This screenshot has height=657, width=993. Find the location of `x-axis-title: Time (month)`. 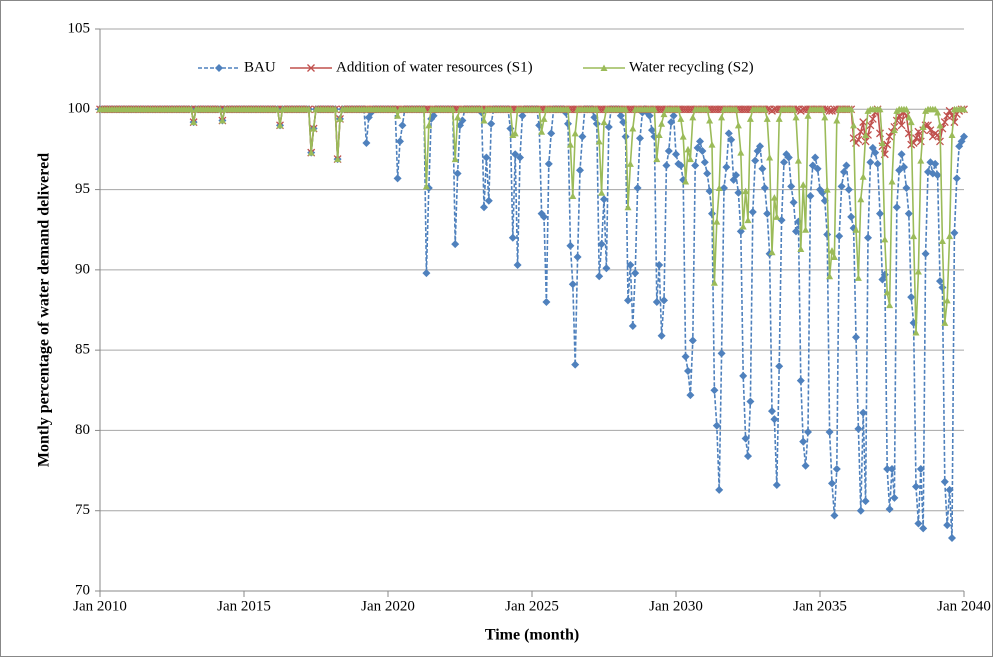

x-axis-title: Time (month) is located at coordinates (532, 635).